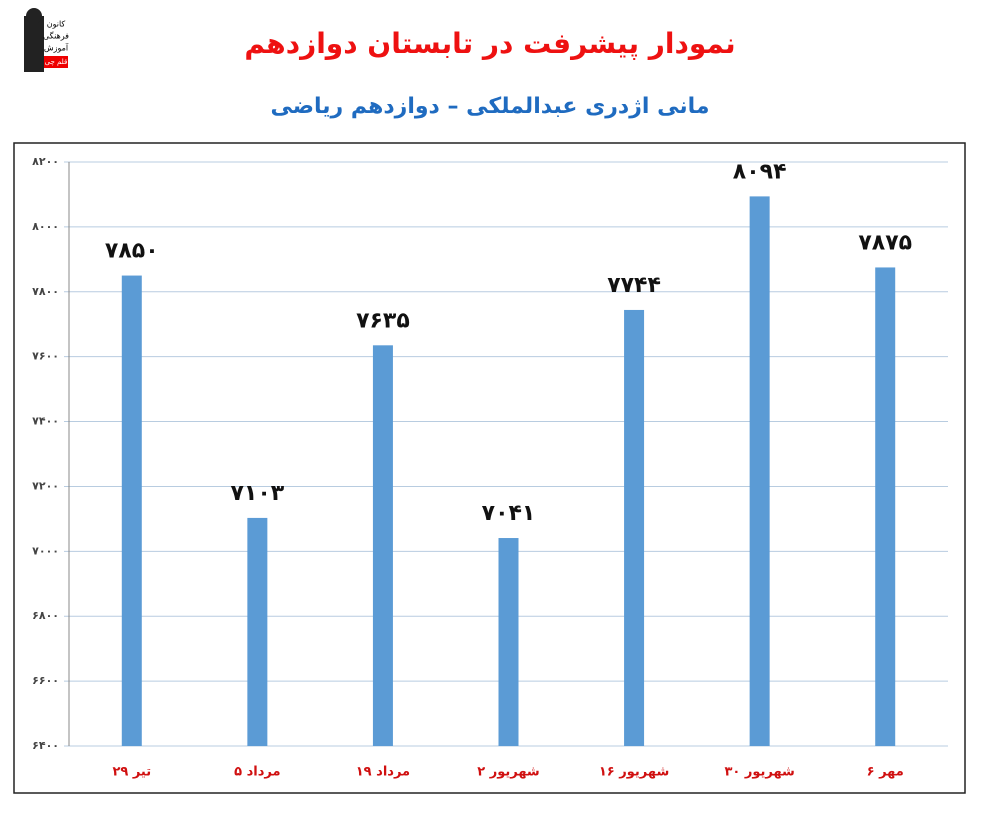  I want to click on logo-text: آموزش, so click(56, 48).